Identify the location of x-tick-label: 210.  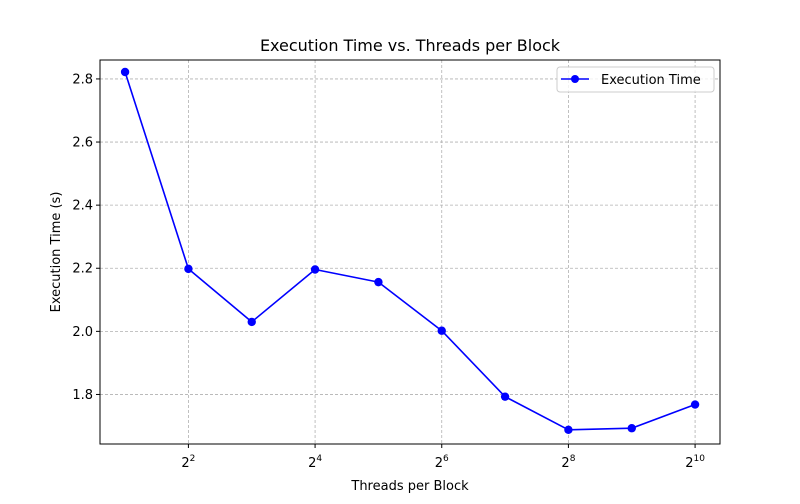
(695, 462).